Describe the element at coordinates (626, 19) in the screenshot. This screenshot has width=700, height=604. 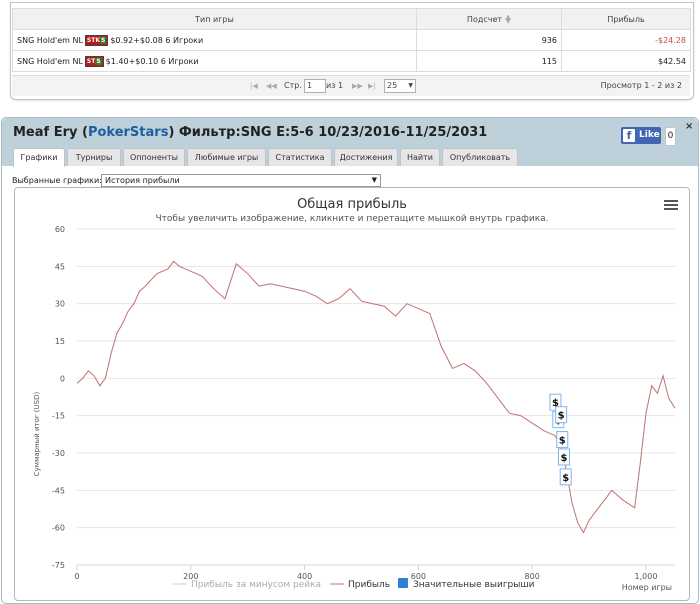
I see `col-header-profit: Прибыль` at that location.